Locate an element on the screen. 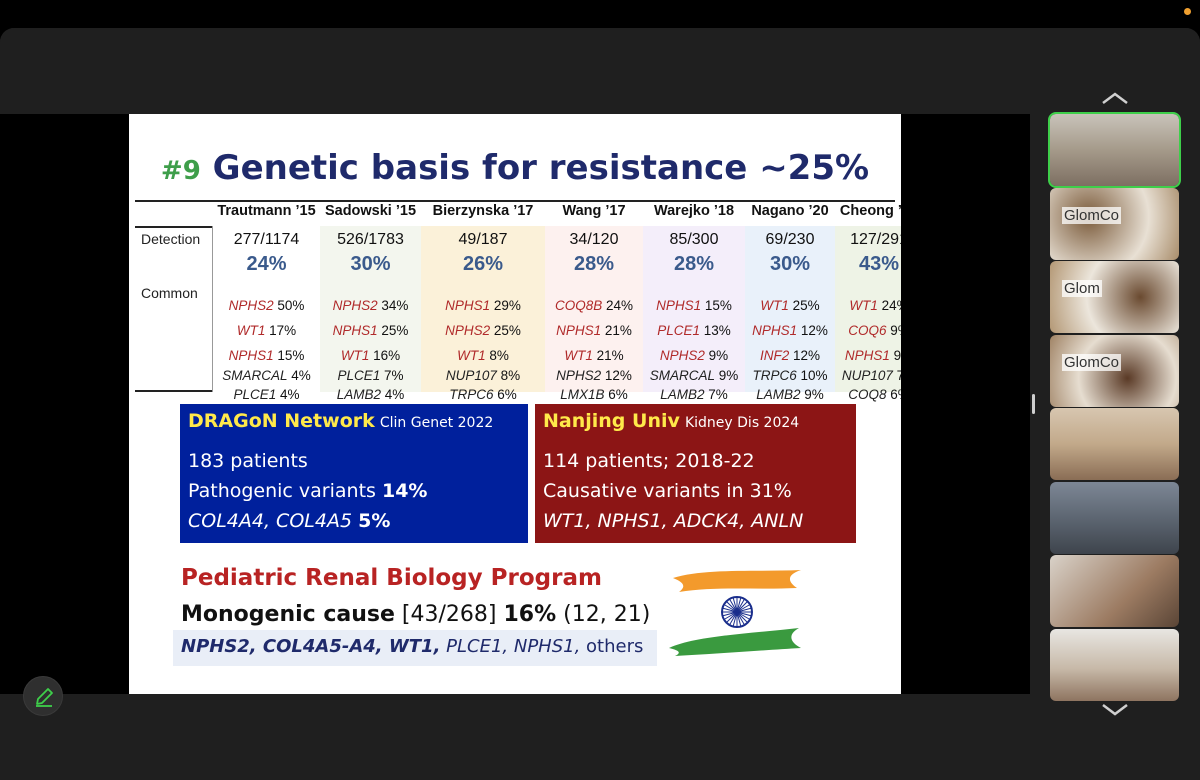 The width and height of the screenshot is (1200, 780). chevron-down-icon is located at coordinates (1115, 710).